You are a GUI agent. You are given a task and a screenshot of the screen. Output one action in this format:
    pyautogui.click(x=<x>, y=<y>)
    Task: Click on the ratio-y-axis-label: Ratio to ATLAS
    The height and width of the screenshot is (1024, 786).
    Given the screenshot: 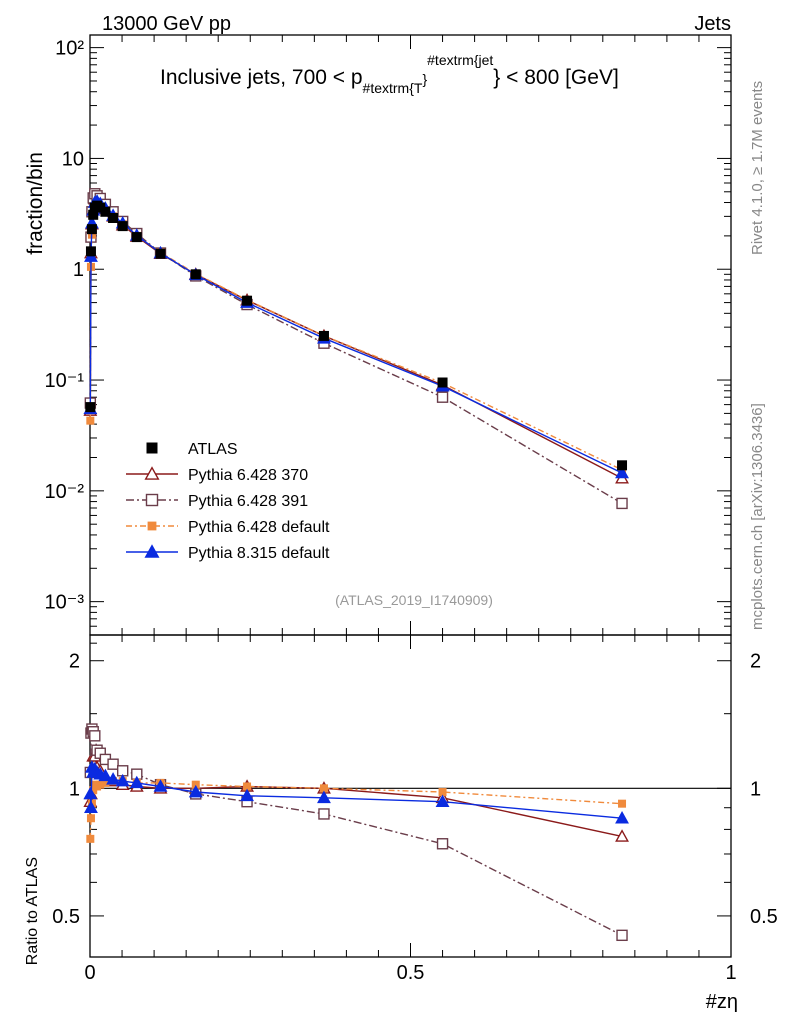 What is the action you would take?
    pyautogui.click(x=32, y=911)
    